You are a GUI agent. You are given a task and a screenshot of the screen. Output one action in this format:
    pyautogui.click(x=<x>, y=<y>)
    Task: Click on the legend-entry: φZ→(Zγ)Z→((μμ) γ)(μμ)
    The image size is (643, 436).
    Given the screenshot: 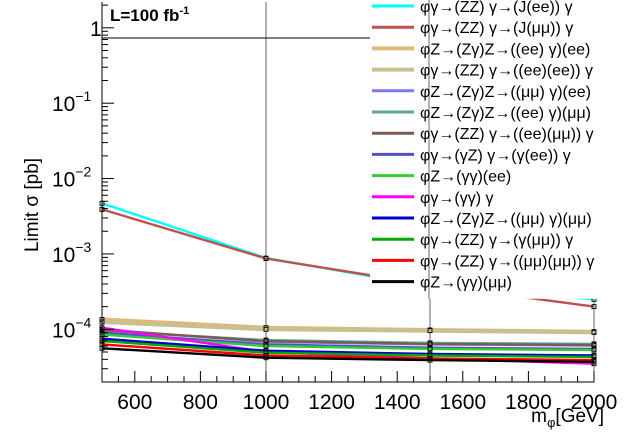 What is the action you would take?
    pyautogui.click(x=506, y=219)
    